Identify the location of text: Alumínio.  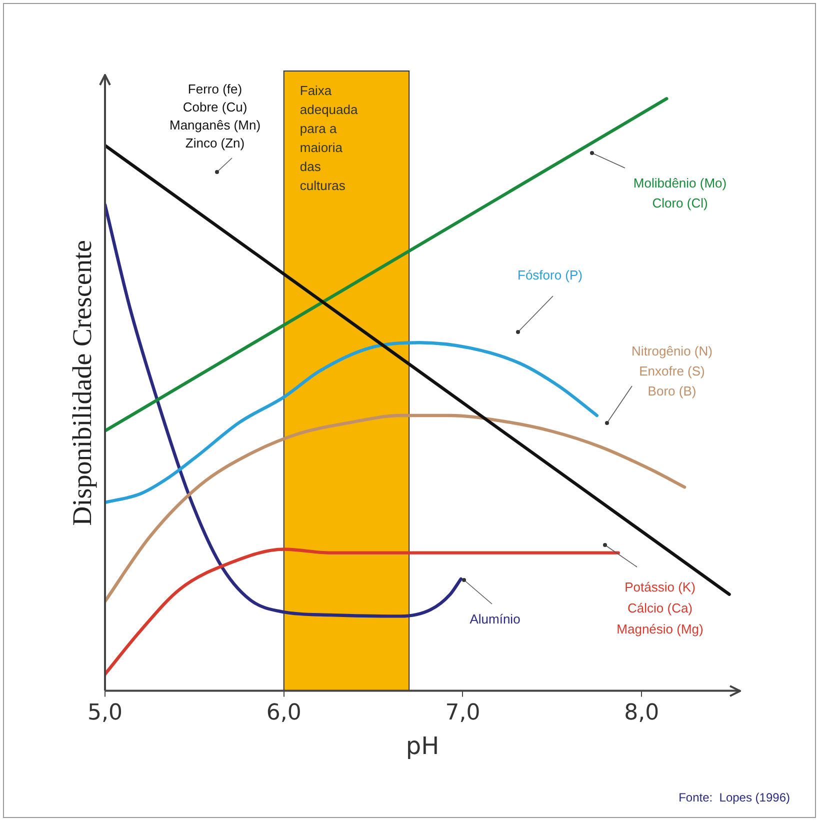
(495, 619).